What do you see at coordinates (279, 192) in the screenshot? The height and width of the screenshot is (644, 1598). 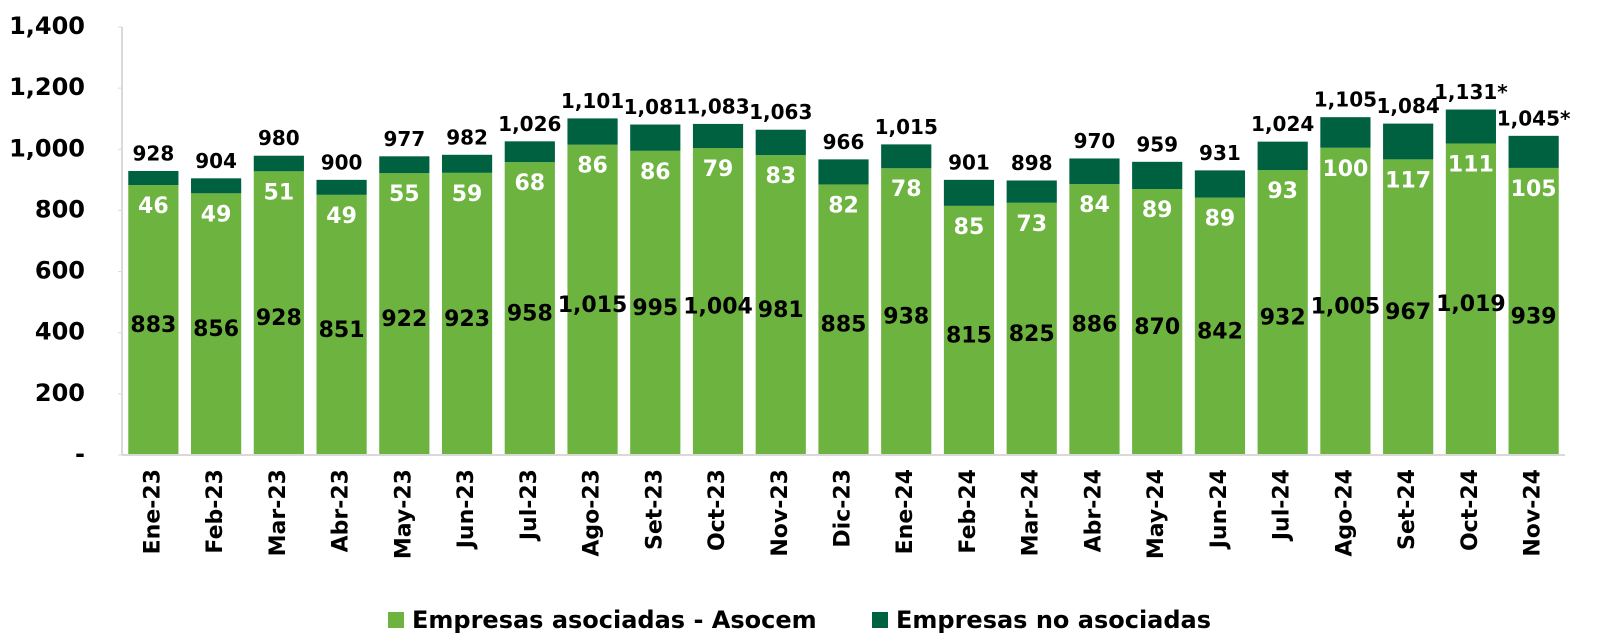 I see `data-label: 51` at bounding box center [279, 192].